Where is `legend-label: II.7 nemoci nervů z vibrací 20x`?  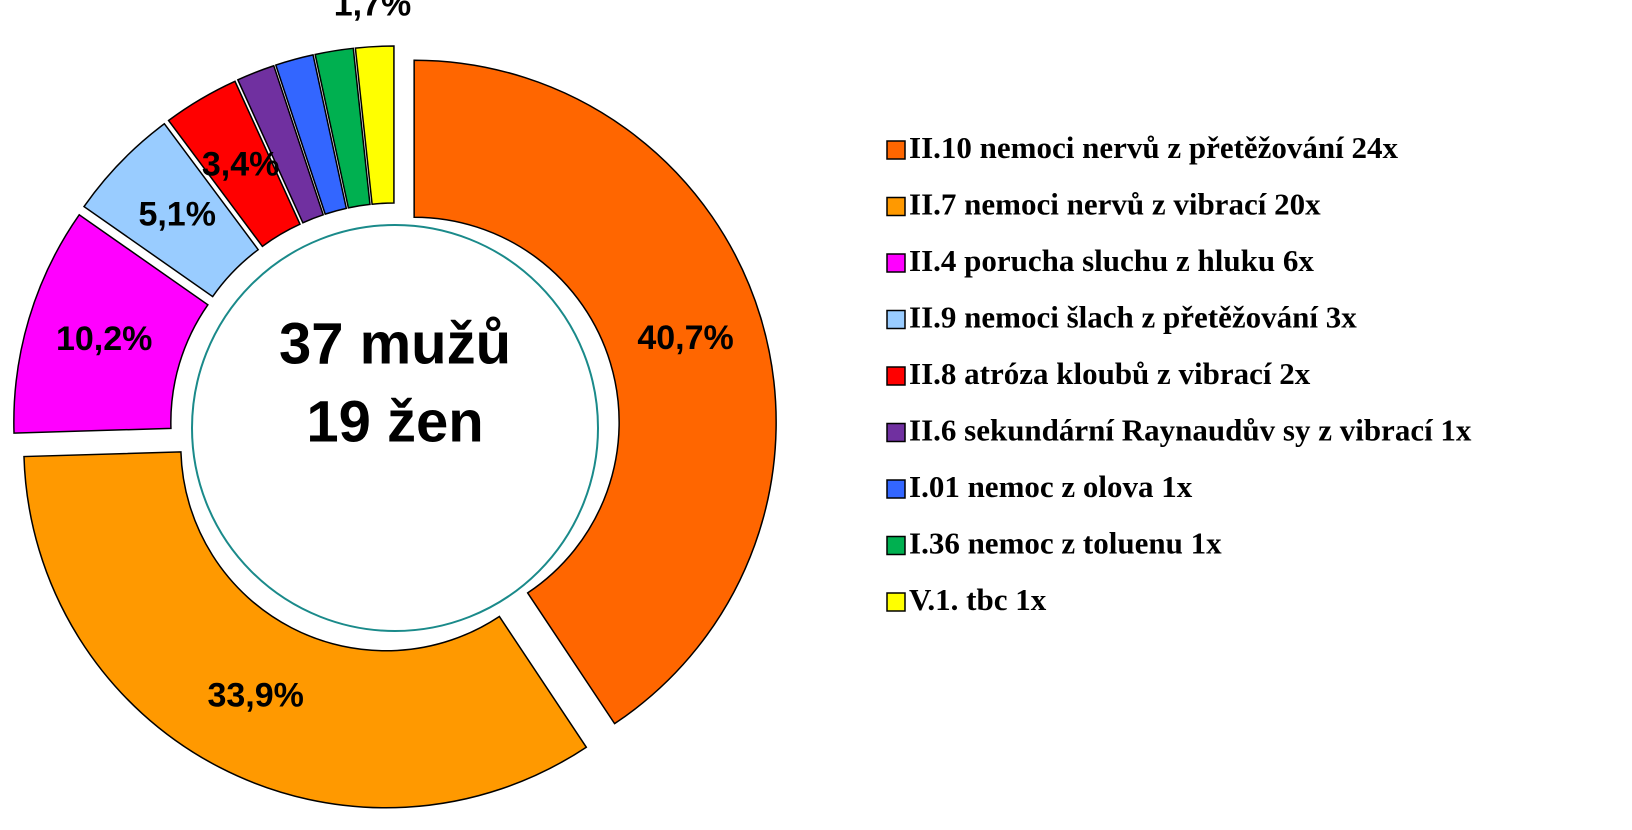 legend-label: II.7 nemoci nervů z vibrací 20x is located at coordinates (1115, 204).